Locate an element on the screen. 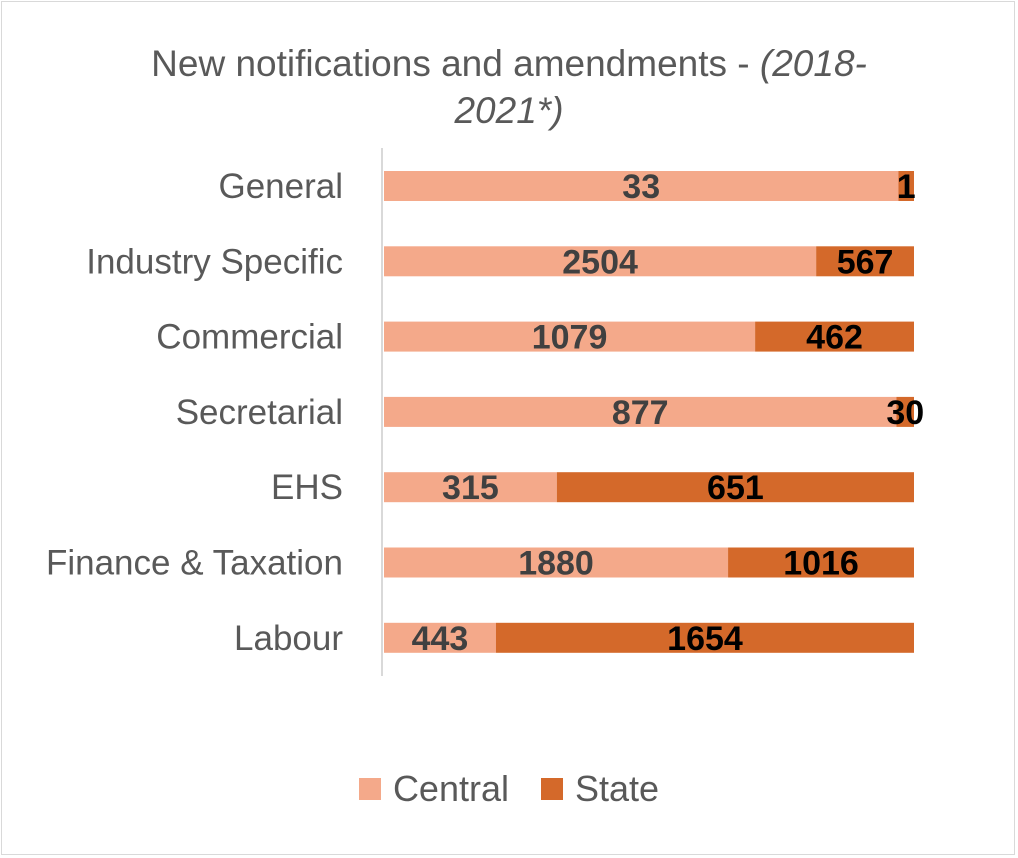 The width and height of the screenshot is (1018, 858). data-label-state-general: 1 is located at coordinates (906, 187).